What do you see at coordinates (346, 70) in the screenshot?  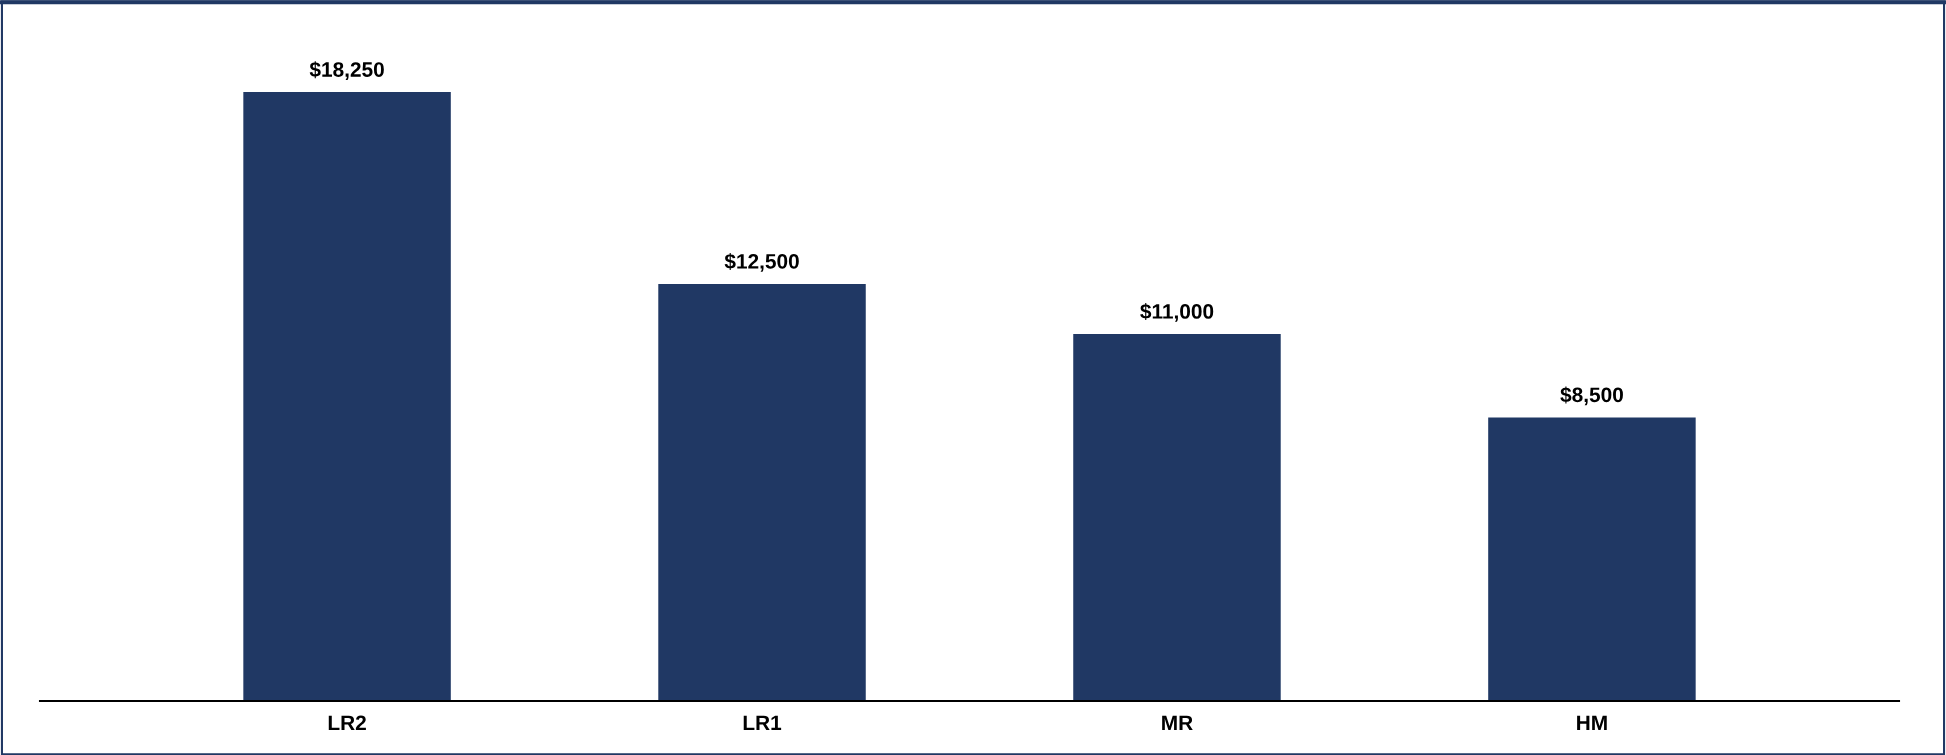 I see `data-label: $18,250` at bounding box center [346, 70].